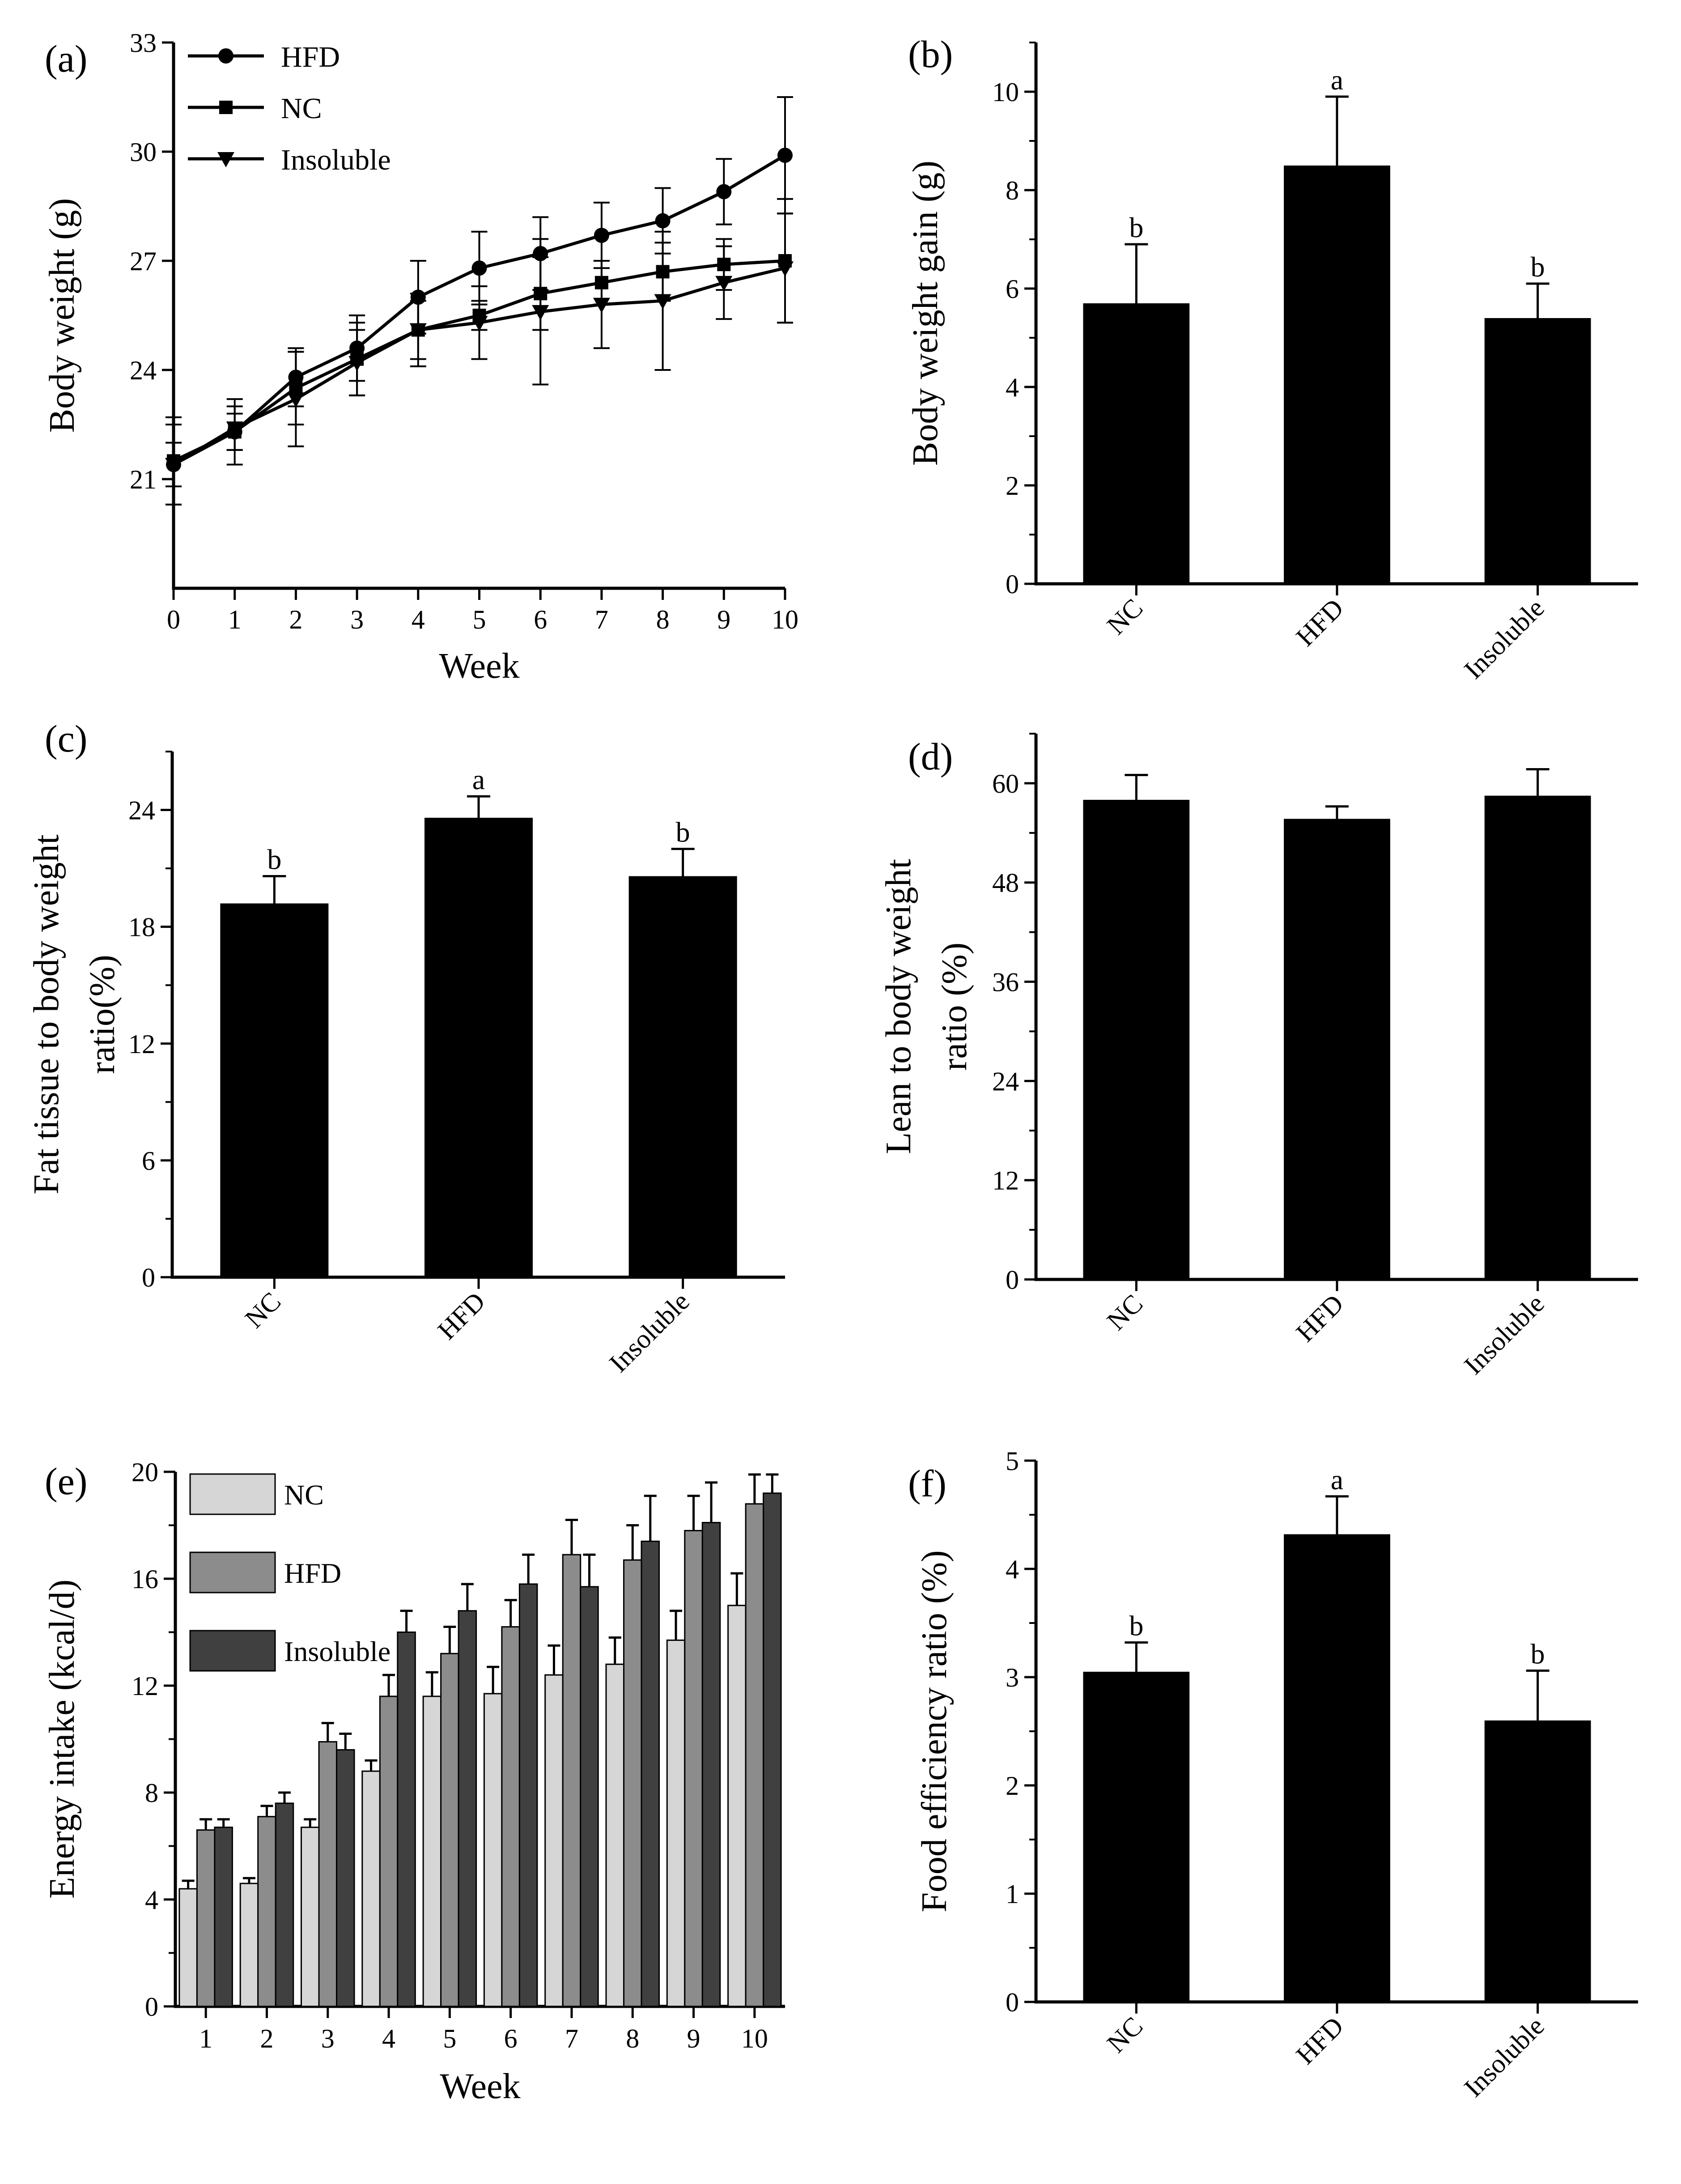  What do you see at coordinates (143, 152) in the screenshot?
I see `y-tick-label: 30` at bounding box center [143, 152].